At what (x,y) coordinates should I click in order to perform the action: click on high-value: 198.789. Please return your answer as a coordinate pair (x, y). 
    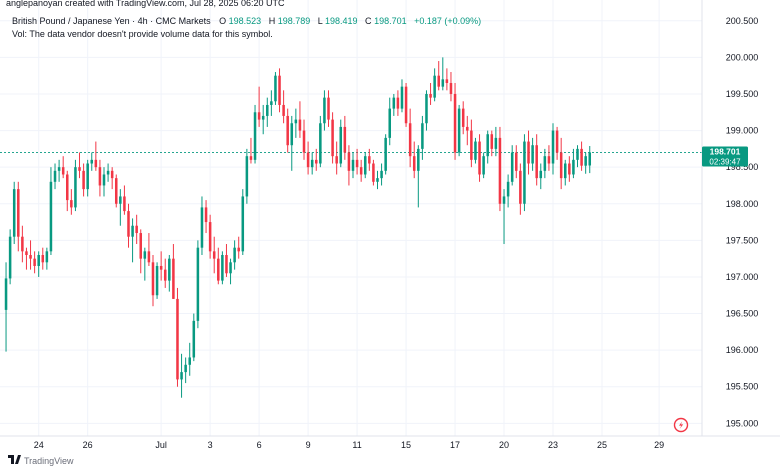
    Looking at the image, I should click on (294, 21).